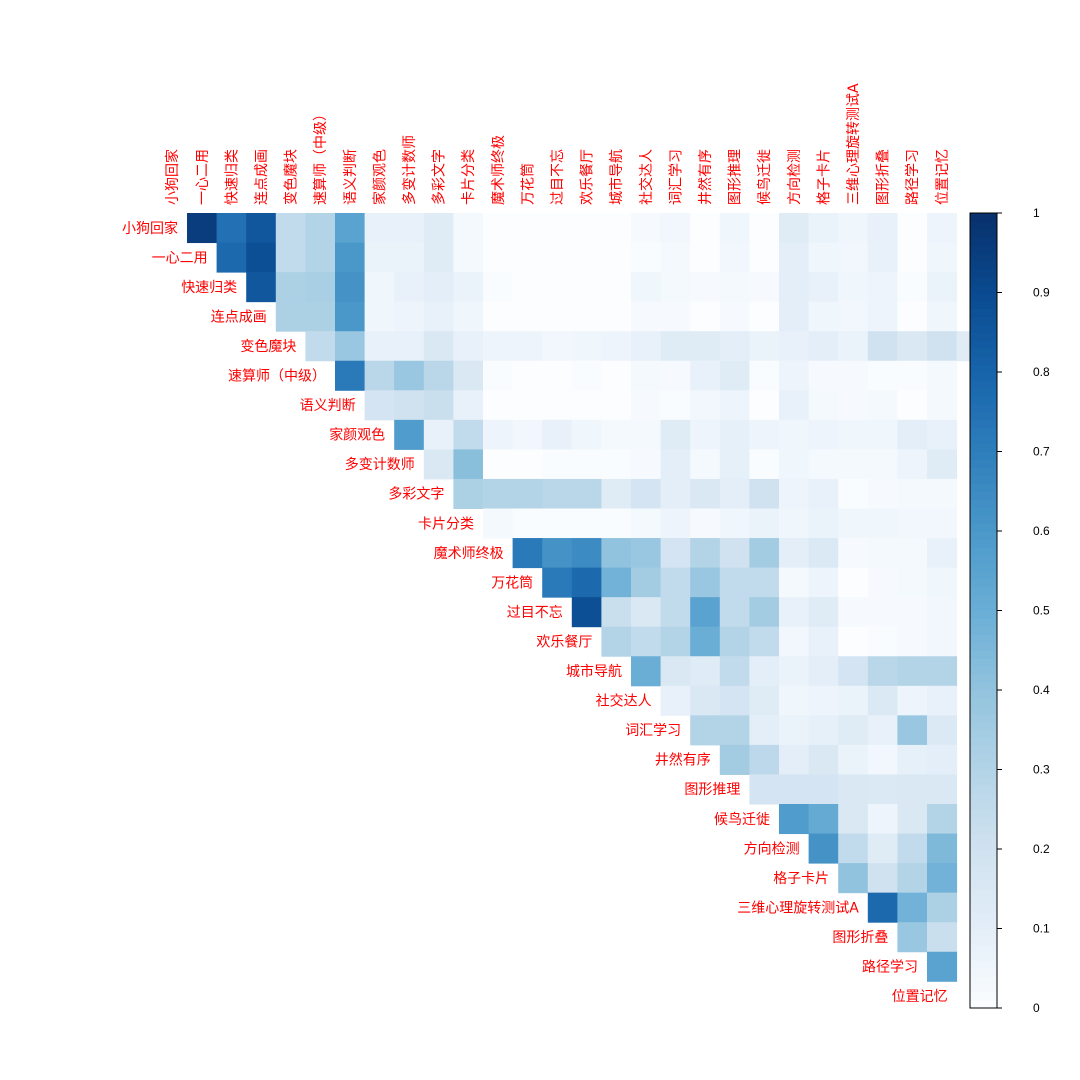 The width and height of the screenshot is (1080, 1080). I want to click on column-label: 卡片分类, so click(469, 177).